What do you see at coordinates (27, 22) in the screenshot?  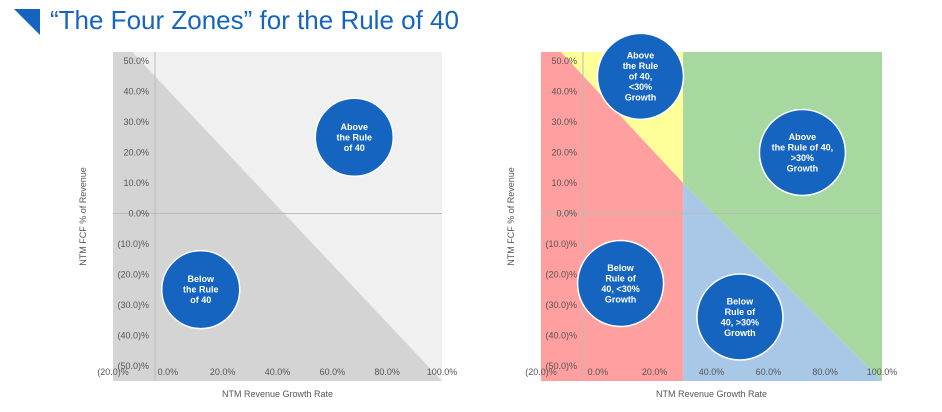 I see `title-triangle-icon` at bounding box center [27, 22].